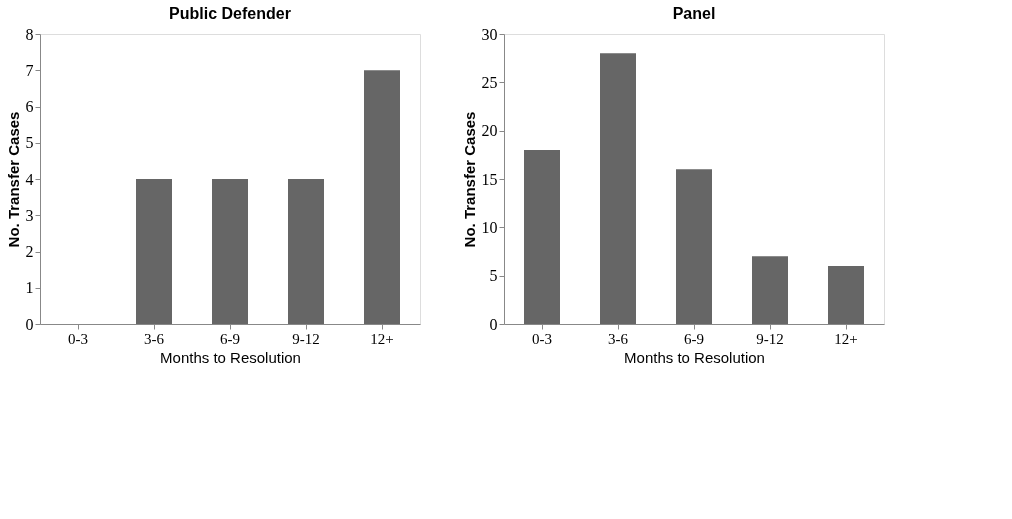 This screenshot has height=519, width=1012. What do you see at coordinates (29, 215) in the screenshot?
I see `y-tick-label: 3` at bounding box center [29, 215].